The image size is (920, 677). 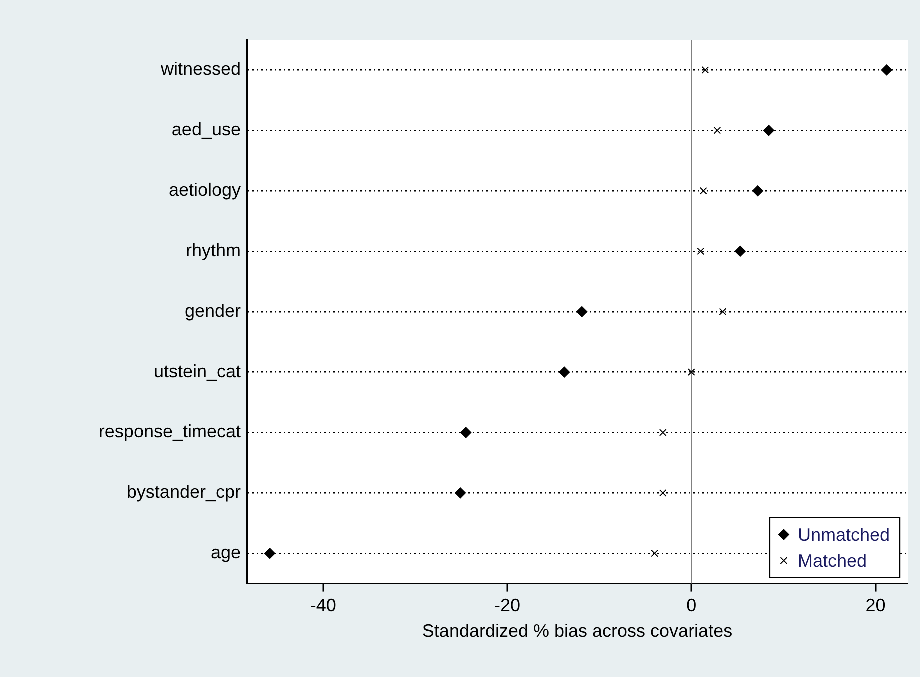 I want to click on y-tick-label: witnessed, so click(x=200, y=69).